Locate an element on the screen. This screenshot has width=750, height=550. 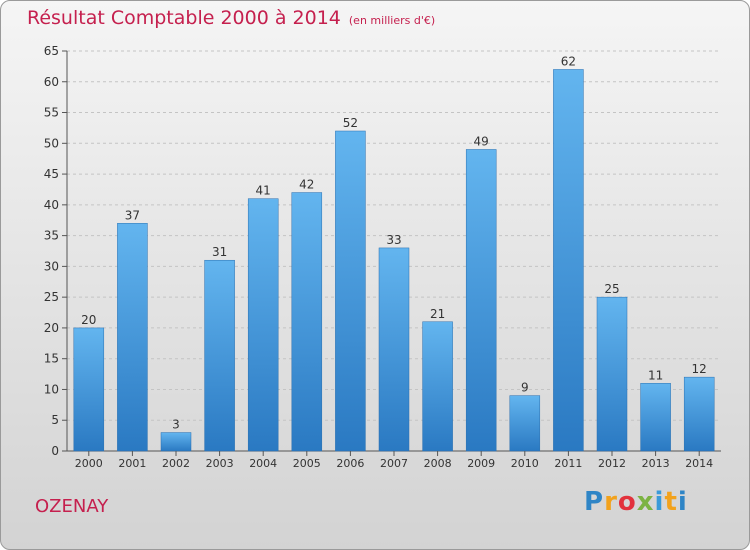
data-label: 42 is located at coordinates (306, 185).